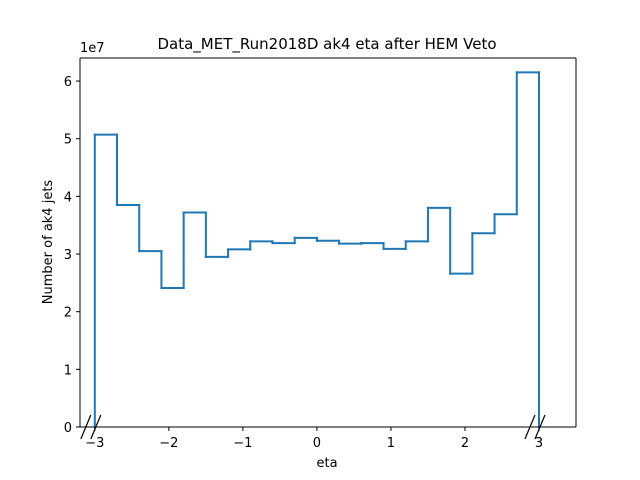 The image size is (640, 480). What do you see at coordinates (540, 427) in the screenshot?
I see `axis-break-mark-1-b` at bounding box center [540, 427].